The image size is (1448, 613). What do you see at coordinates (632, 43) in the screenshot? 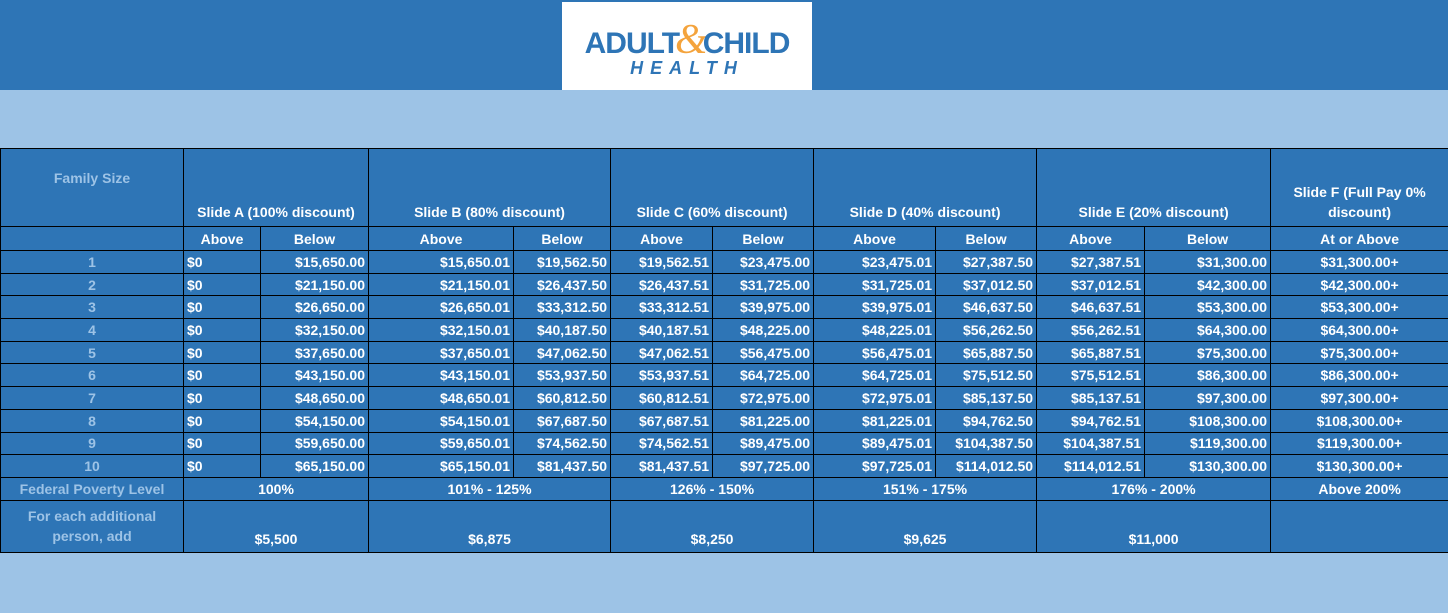
I see `logo-word: ADULT` at bounding box center [632, 43].